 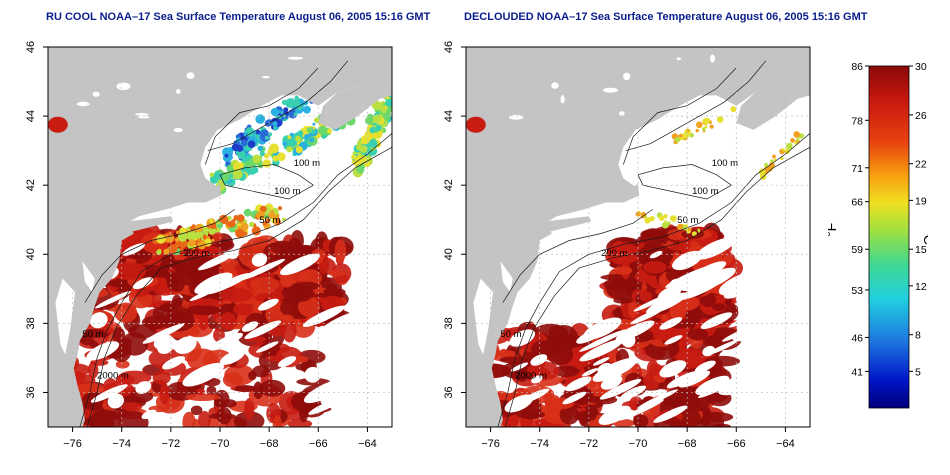 I want to click on celsius-tick-label: 8, so click(x=918, y=336).